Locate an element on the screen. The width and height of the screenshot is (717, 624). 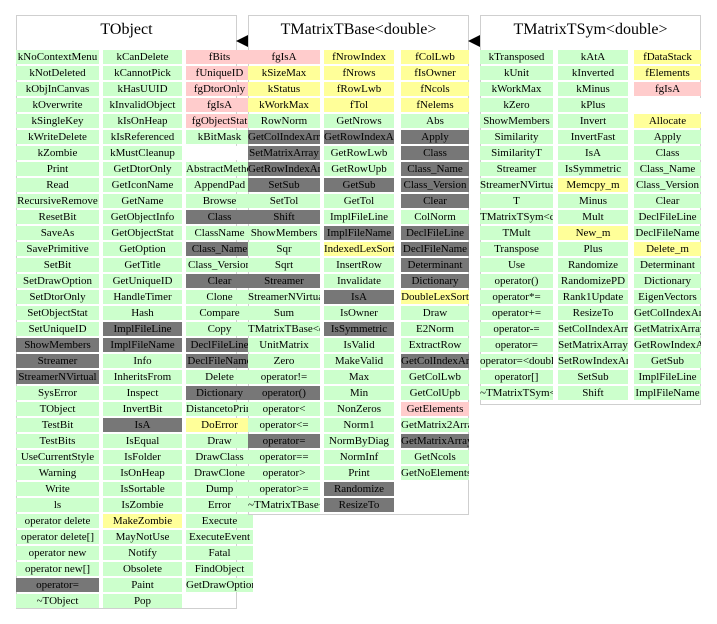
member-operator: operator<= is located at coordinates (284, 425).